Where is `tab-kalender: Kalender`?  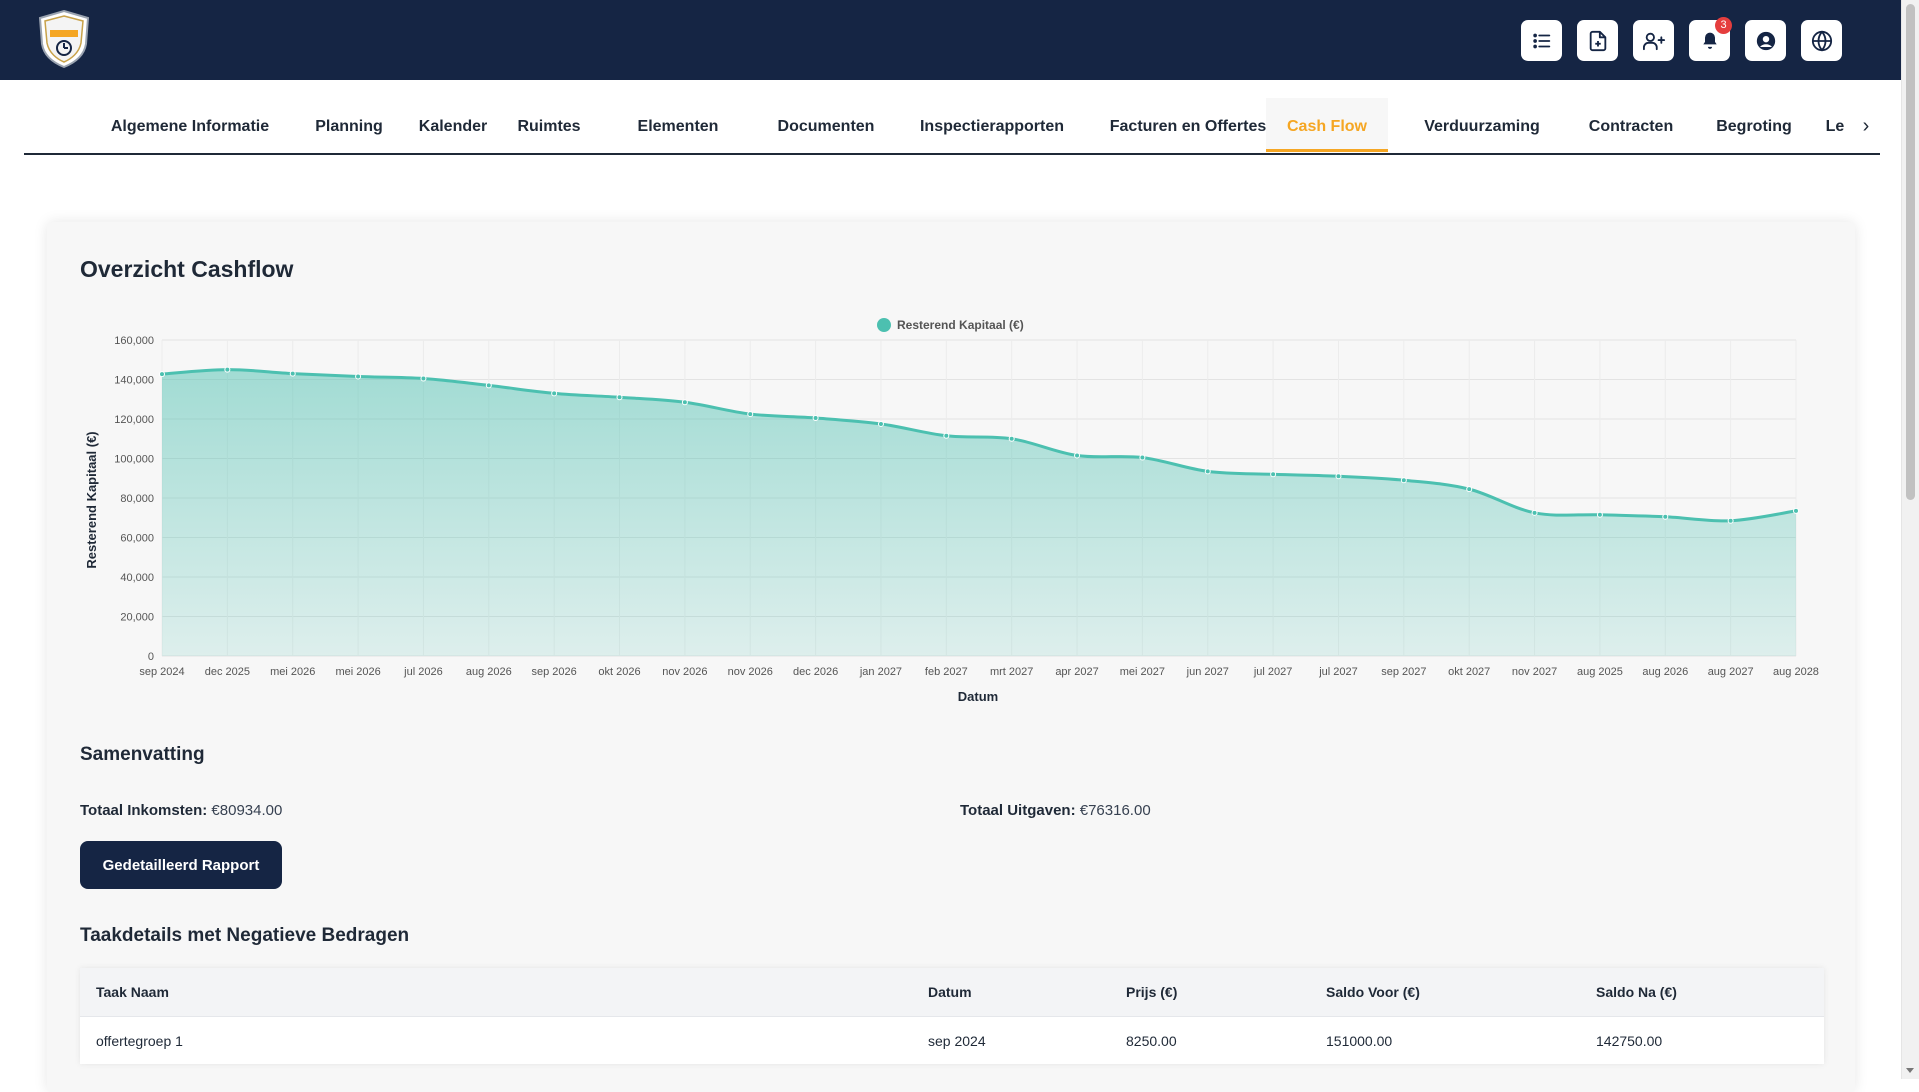
tab-kalender: Kalender is located at coordinates (453, 126).